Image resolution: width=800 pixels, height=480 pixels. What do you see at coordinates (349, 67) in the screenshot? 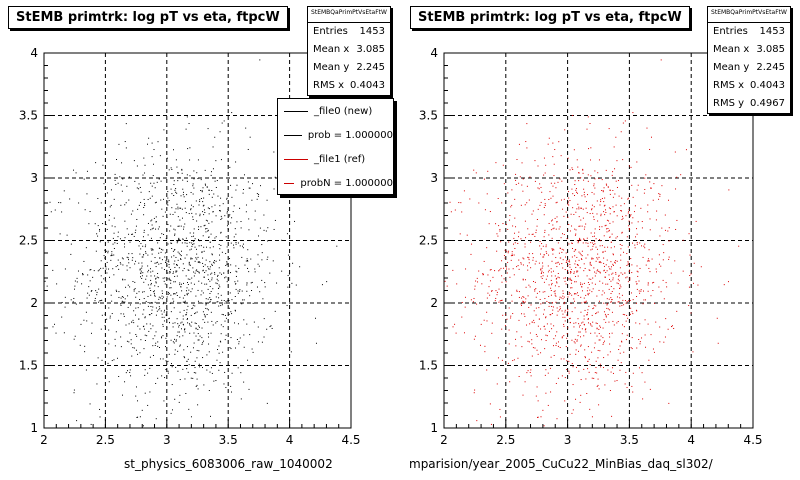
I see `stats-row-mean-y: Mean y 2.245` at bounding box center [349, 67].